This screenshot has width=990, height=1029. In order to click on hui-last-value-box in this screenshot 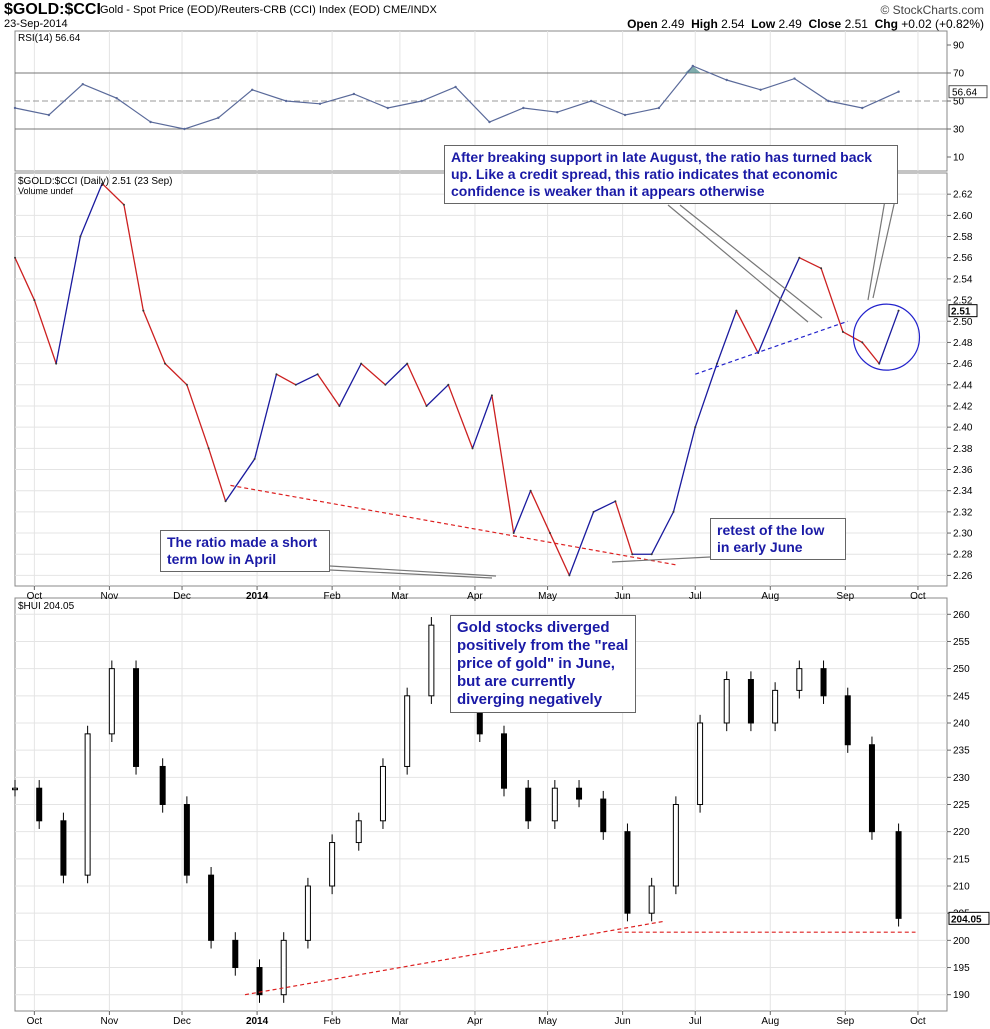, I will do `click(969, 918)`.